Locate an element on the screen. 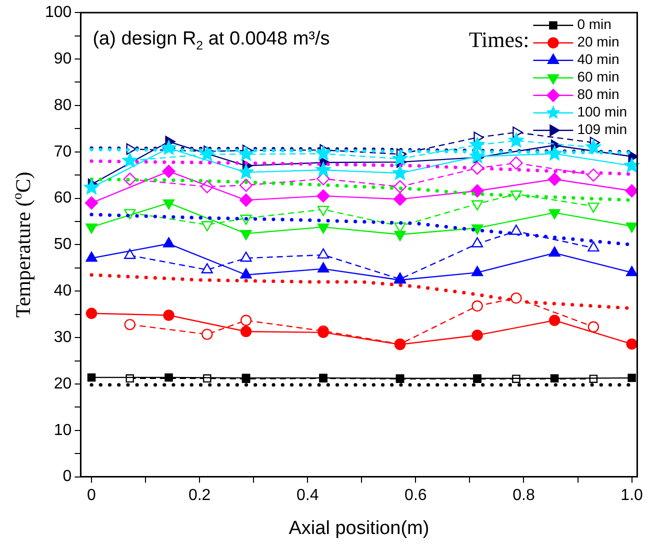 The width and height of the screenshot is (646, 544). legend-label: 109 min is located at coordinates (602, 129).